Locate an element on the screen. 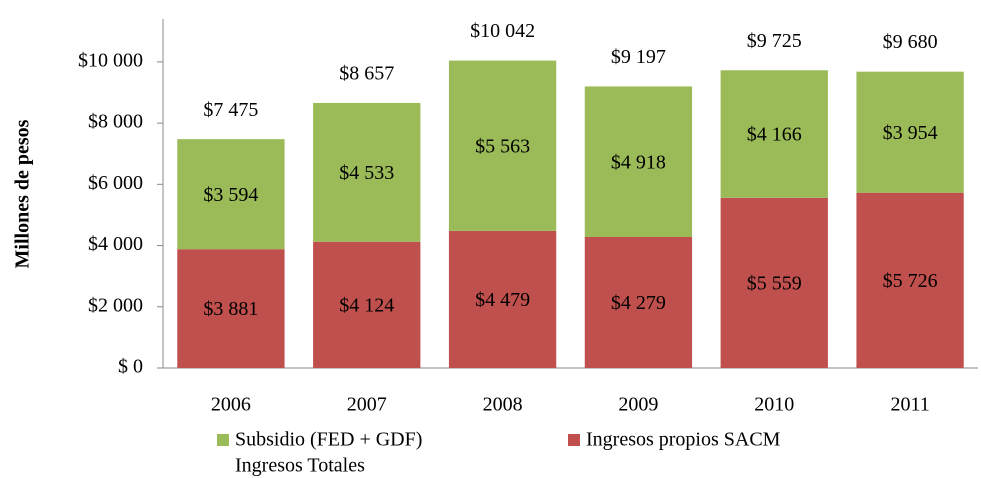  x-tick-label: 2010 is located at coordinates (774, 405).